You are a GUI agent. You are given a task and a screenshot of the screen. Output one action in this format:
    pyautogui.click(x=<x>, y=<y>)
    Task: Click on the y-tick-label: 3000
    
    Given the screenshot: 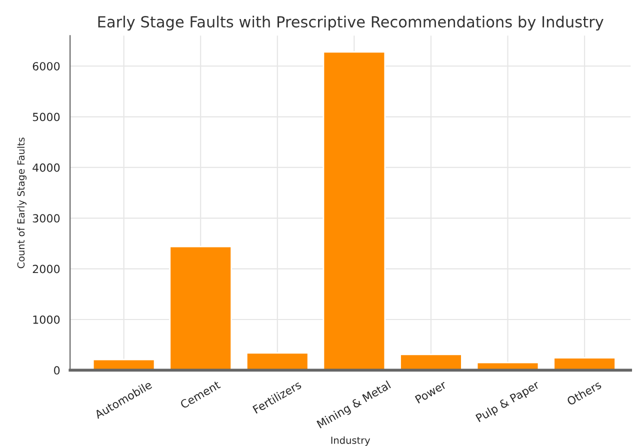 What is the action you would take?
    pyautogui.click(x=46, y=218)
    